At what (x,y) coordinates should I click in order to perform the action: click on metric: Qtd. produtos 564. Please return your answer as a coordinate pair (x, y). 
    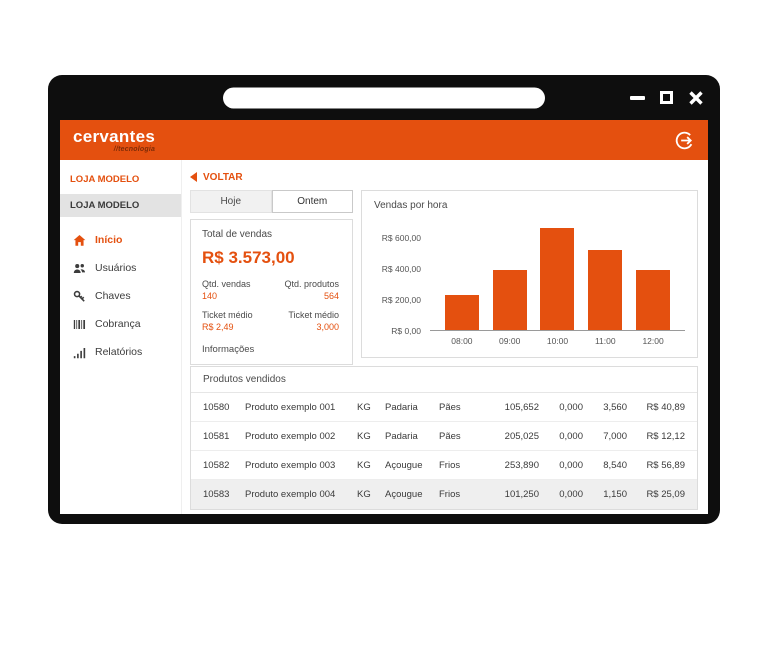
    Looking at the image, I should click on (307, 290).